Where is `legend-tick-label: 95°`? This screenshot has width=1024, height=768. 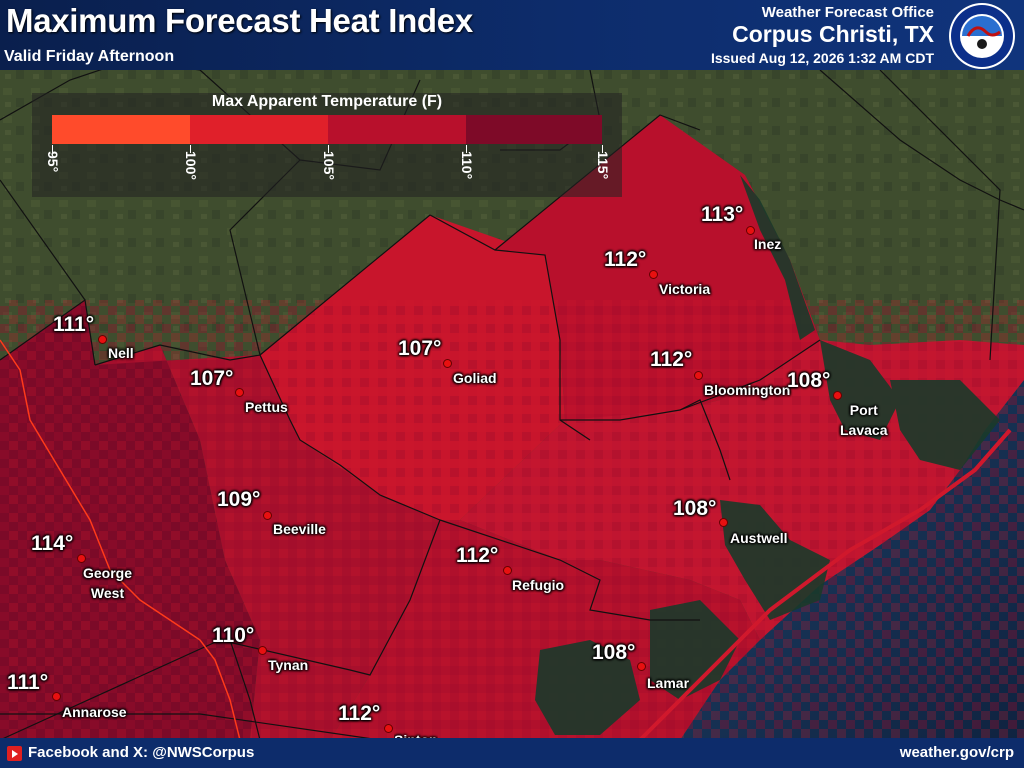 legend-tick-label: 95° is located at coordinates (53, 162).